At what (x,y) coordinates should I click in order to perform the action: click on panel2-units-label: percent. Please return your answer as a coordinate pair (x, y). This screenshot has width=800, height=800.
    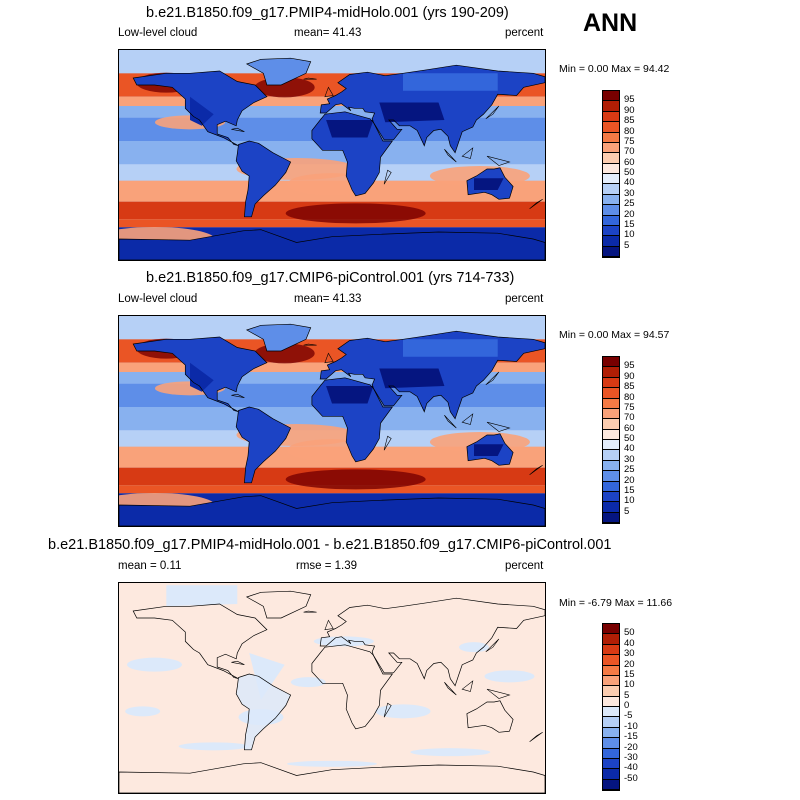
    Looking at the image, I should click on (524, 299).